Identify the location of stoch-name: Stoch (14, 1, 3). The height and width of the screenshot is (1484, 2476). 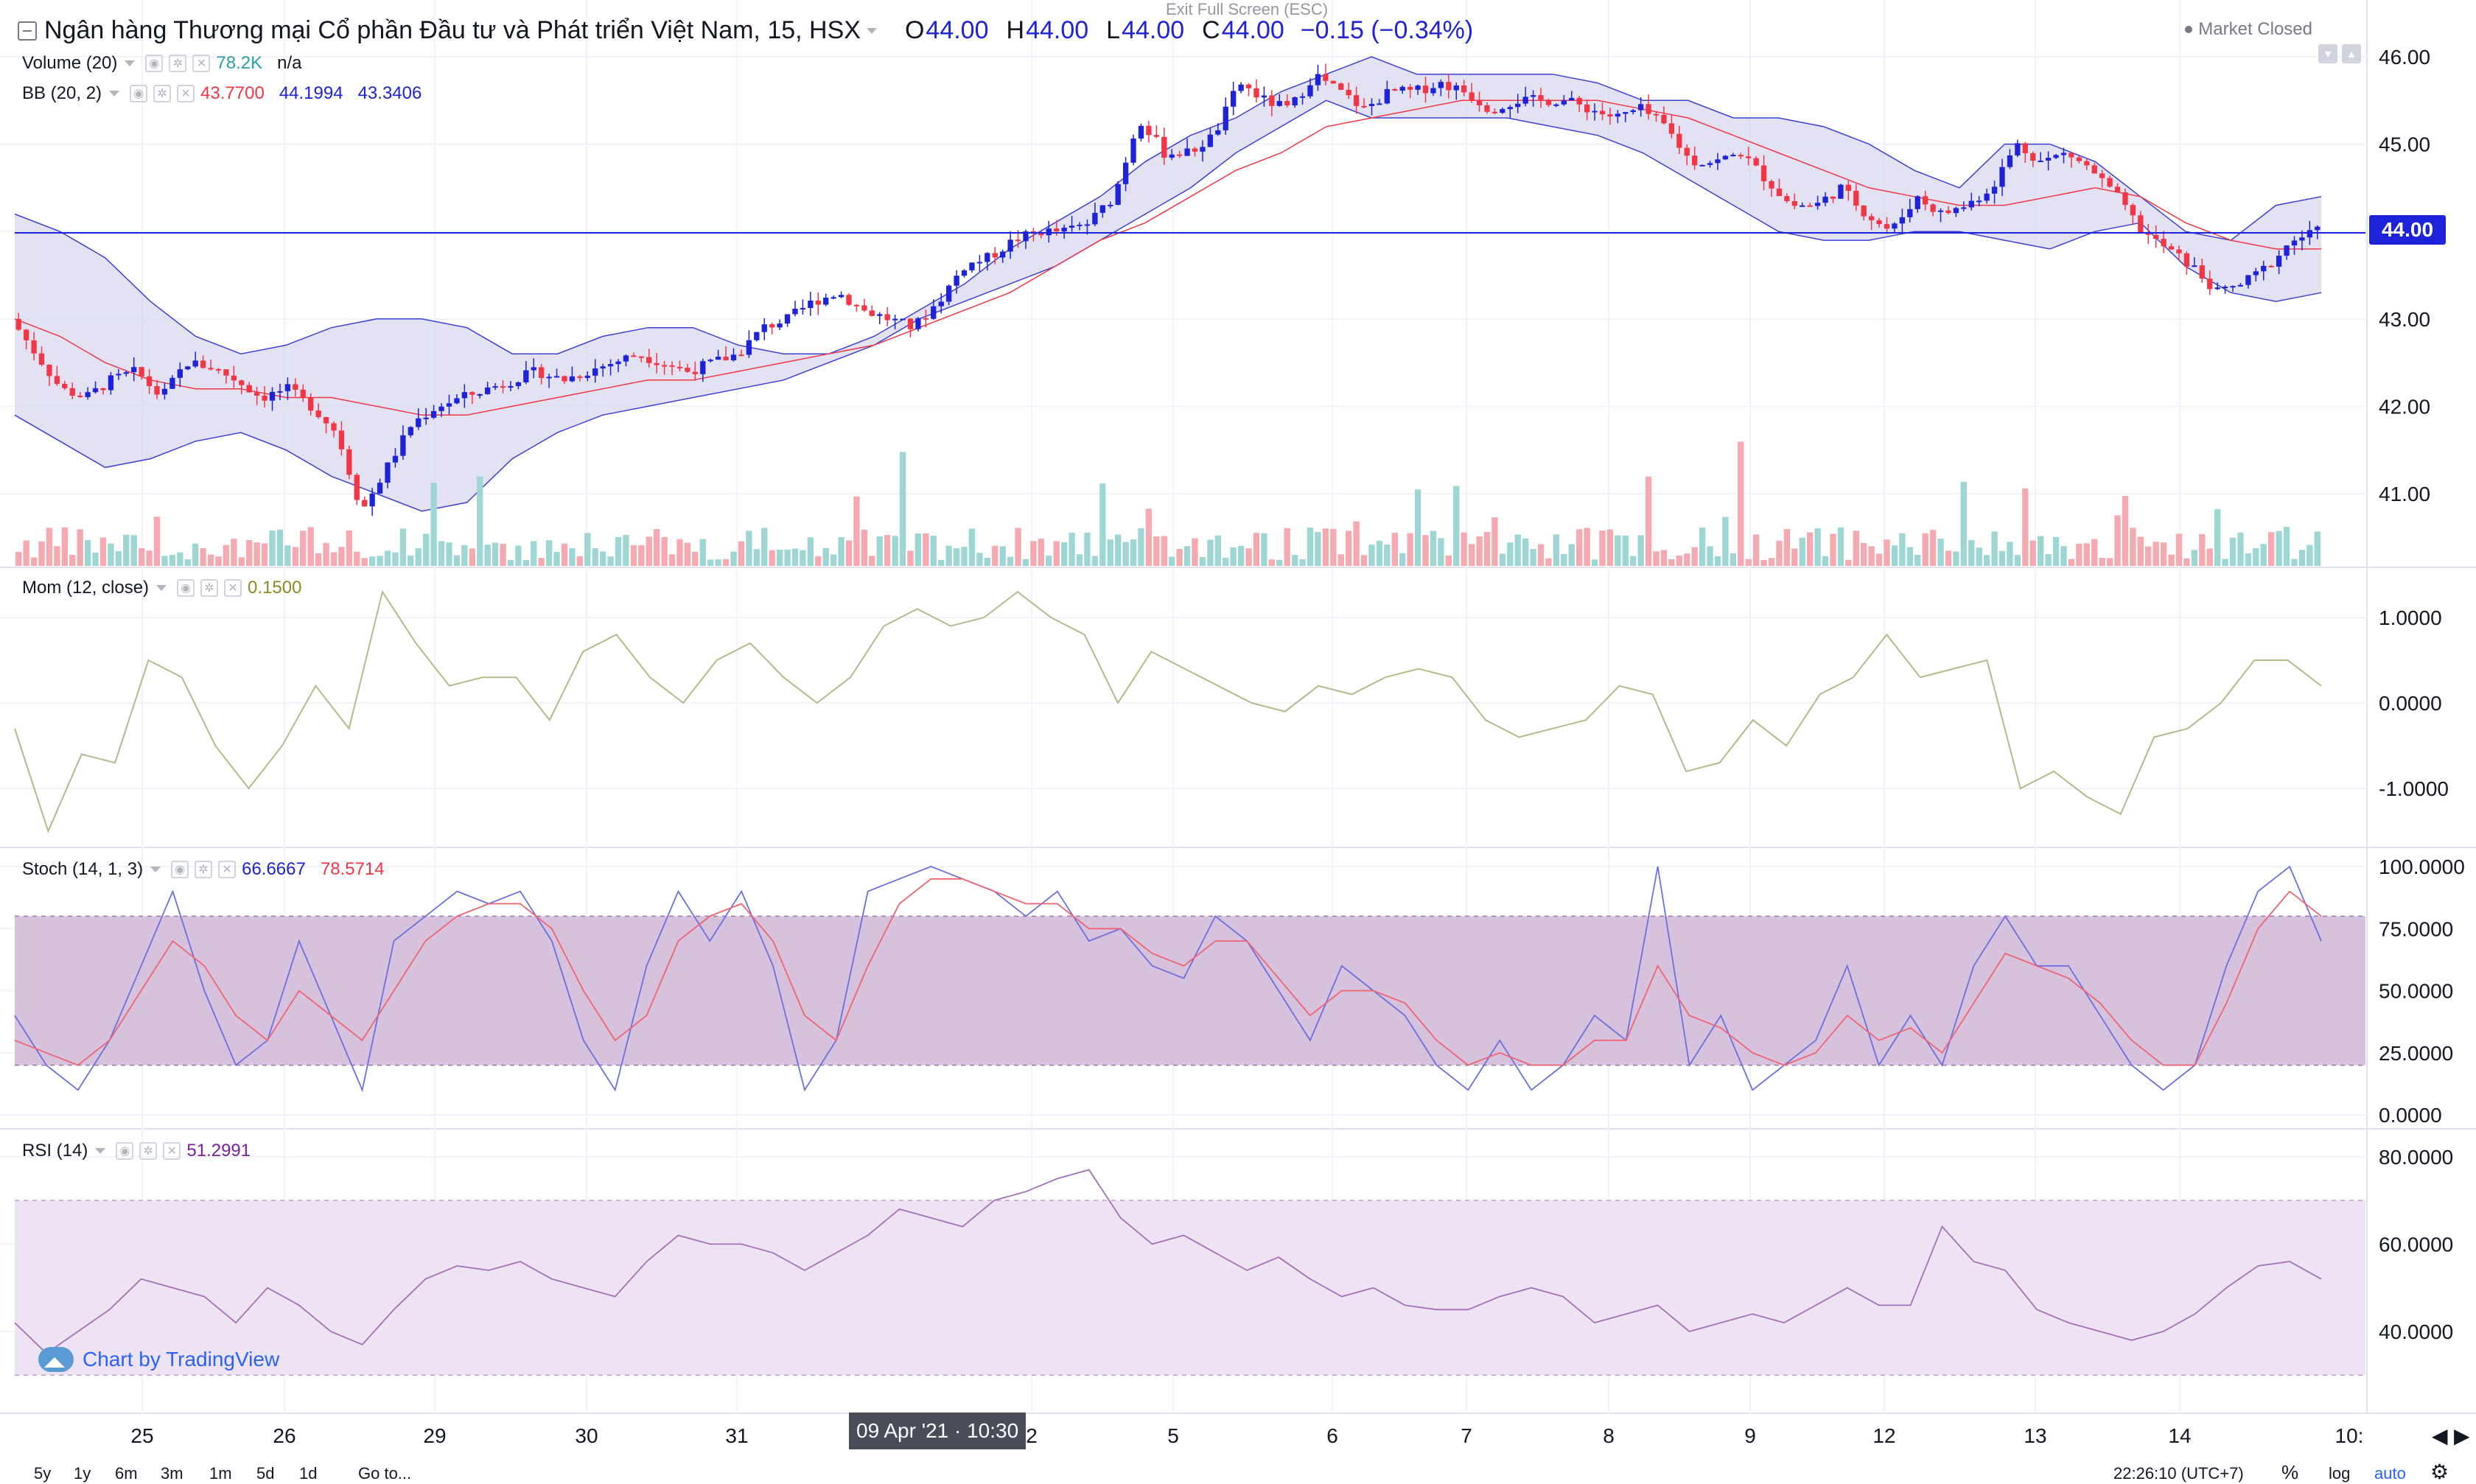
(83, 869).